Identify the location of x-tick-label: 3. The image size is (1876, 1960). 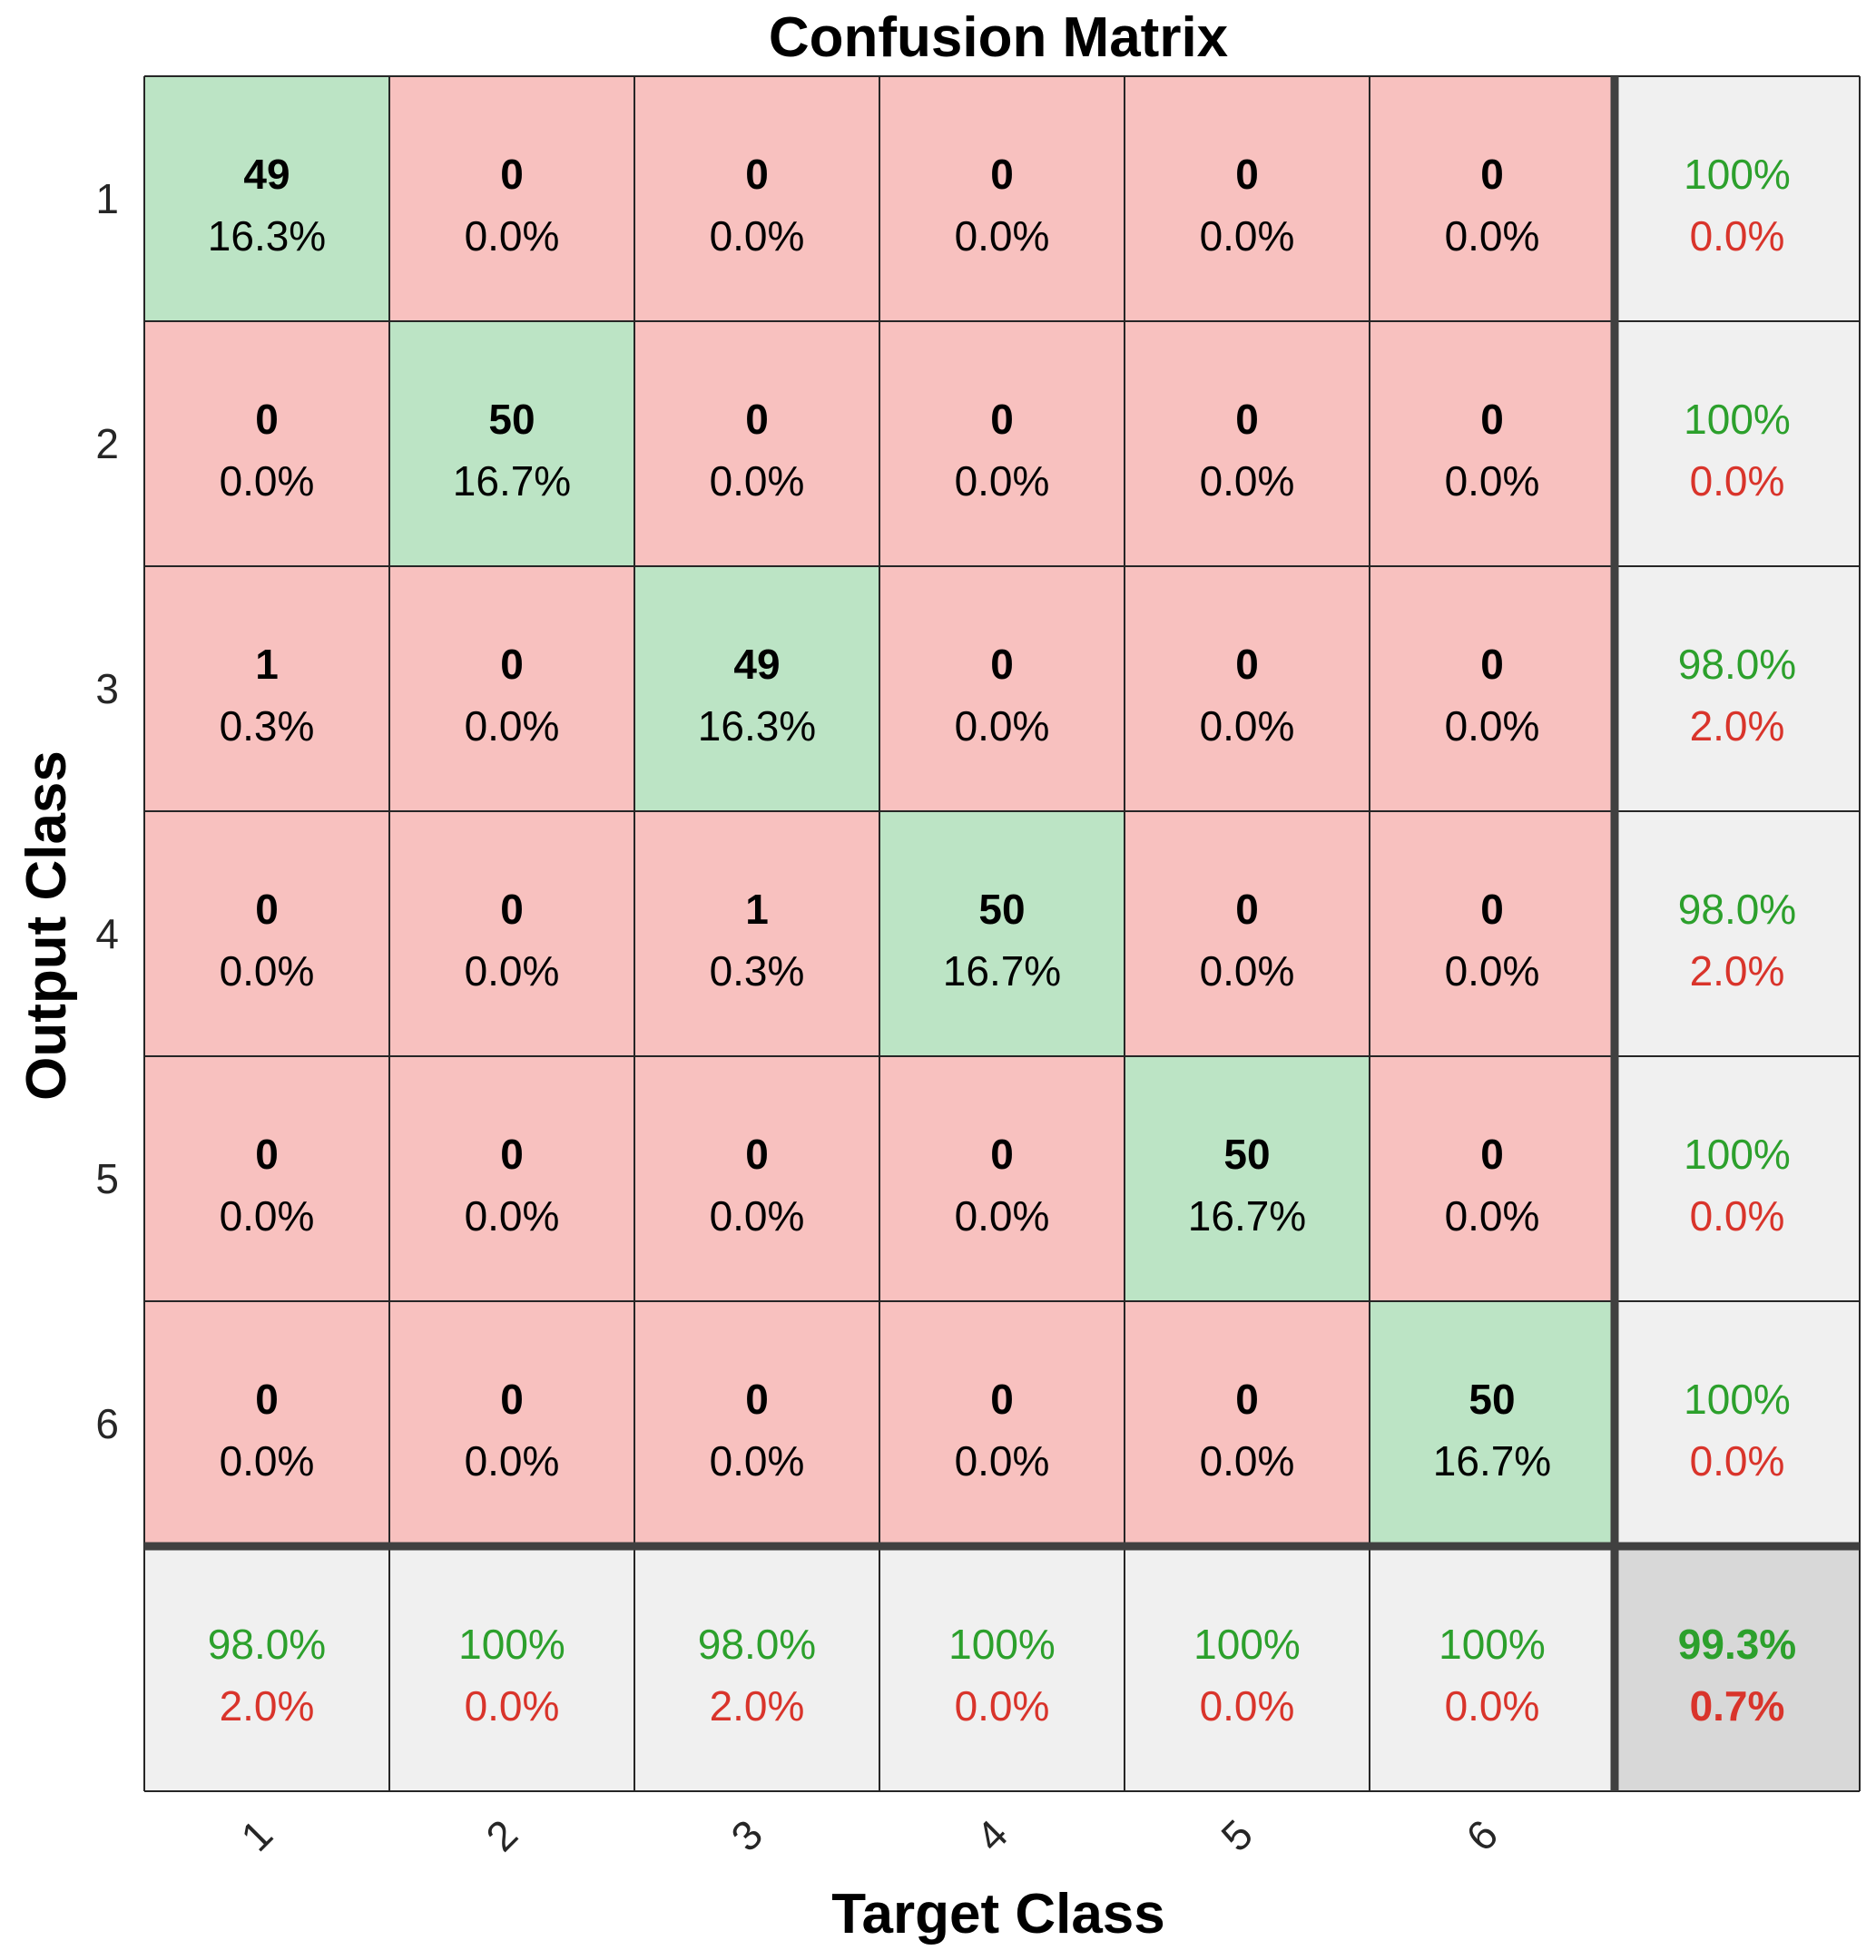
(746, 1835).